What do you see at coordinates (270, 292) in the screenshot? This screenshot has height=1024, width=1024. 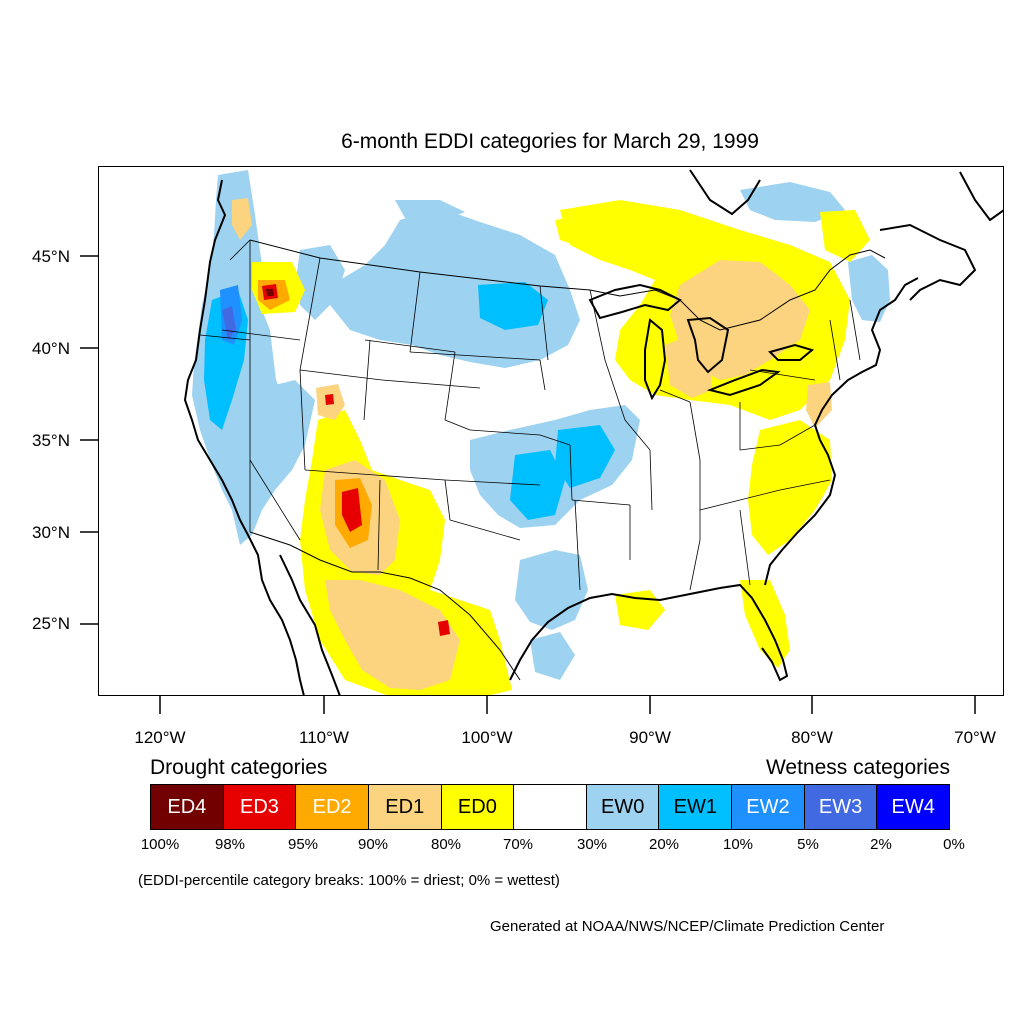 I see `ed4-region-oregon` at bounding box center [270, 292].